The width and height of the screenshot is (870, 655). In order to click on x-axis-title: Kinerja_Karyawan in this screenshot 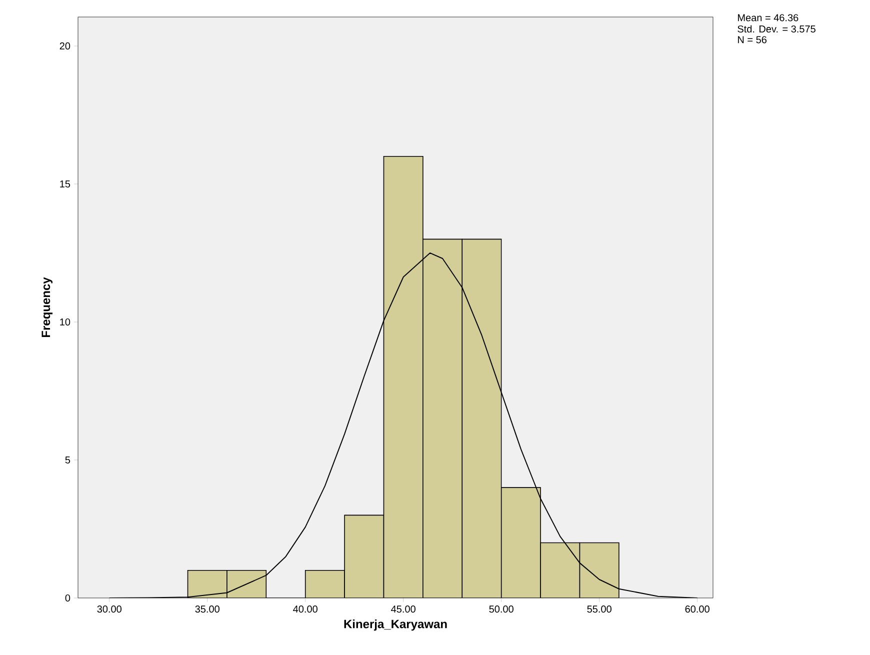, I will do `click(395, 625)`.